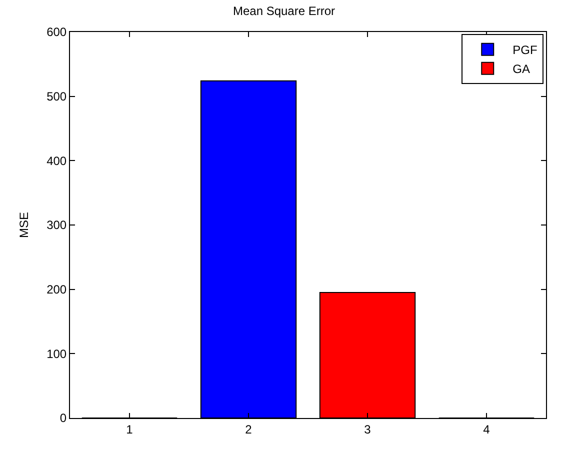 This screenshot has height=452, width=568. I want to click on x-tick-label: 2, so click(248, 429).